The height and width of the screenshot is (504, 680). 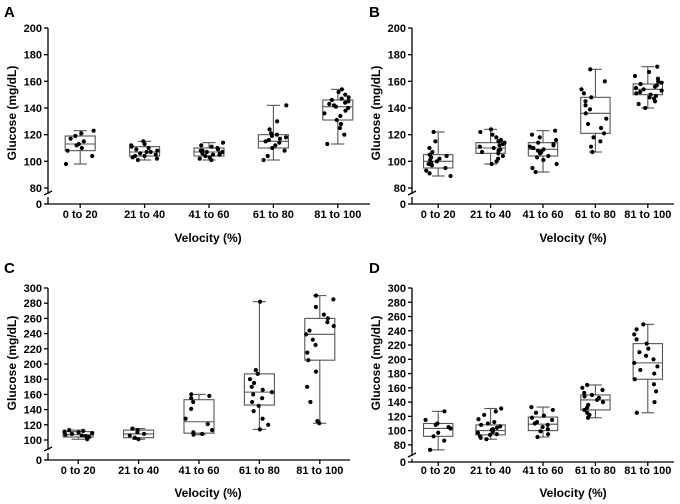 What do you see at coordinates (320, 339) in the screenshot?
I see `box` at bounding box center [320, 339].